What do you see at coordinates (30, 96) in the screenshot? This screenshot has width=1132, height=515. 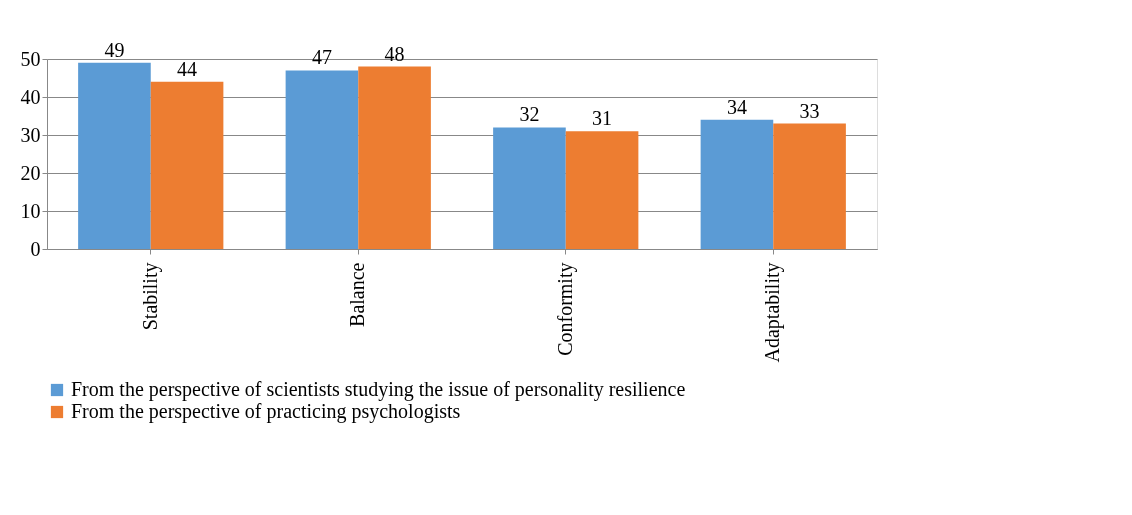 I see `y-tick-label: 40` at bounding box center [30, 96].